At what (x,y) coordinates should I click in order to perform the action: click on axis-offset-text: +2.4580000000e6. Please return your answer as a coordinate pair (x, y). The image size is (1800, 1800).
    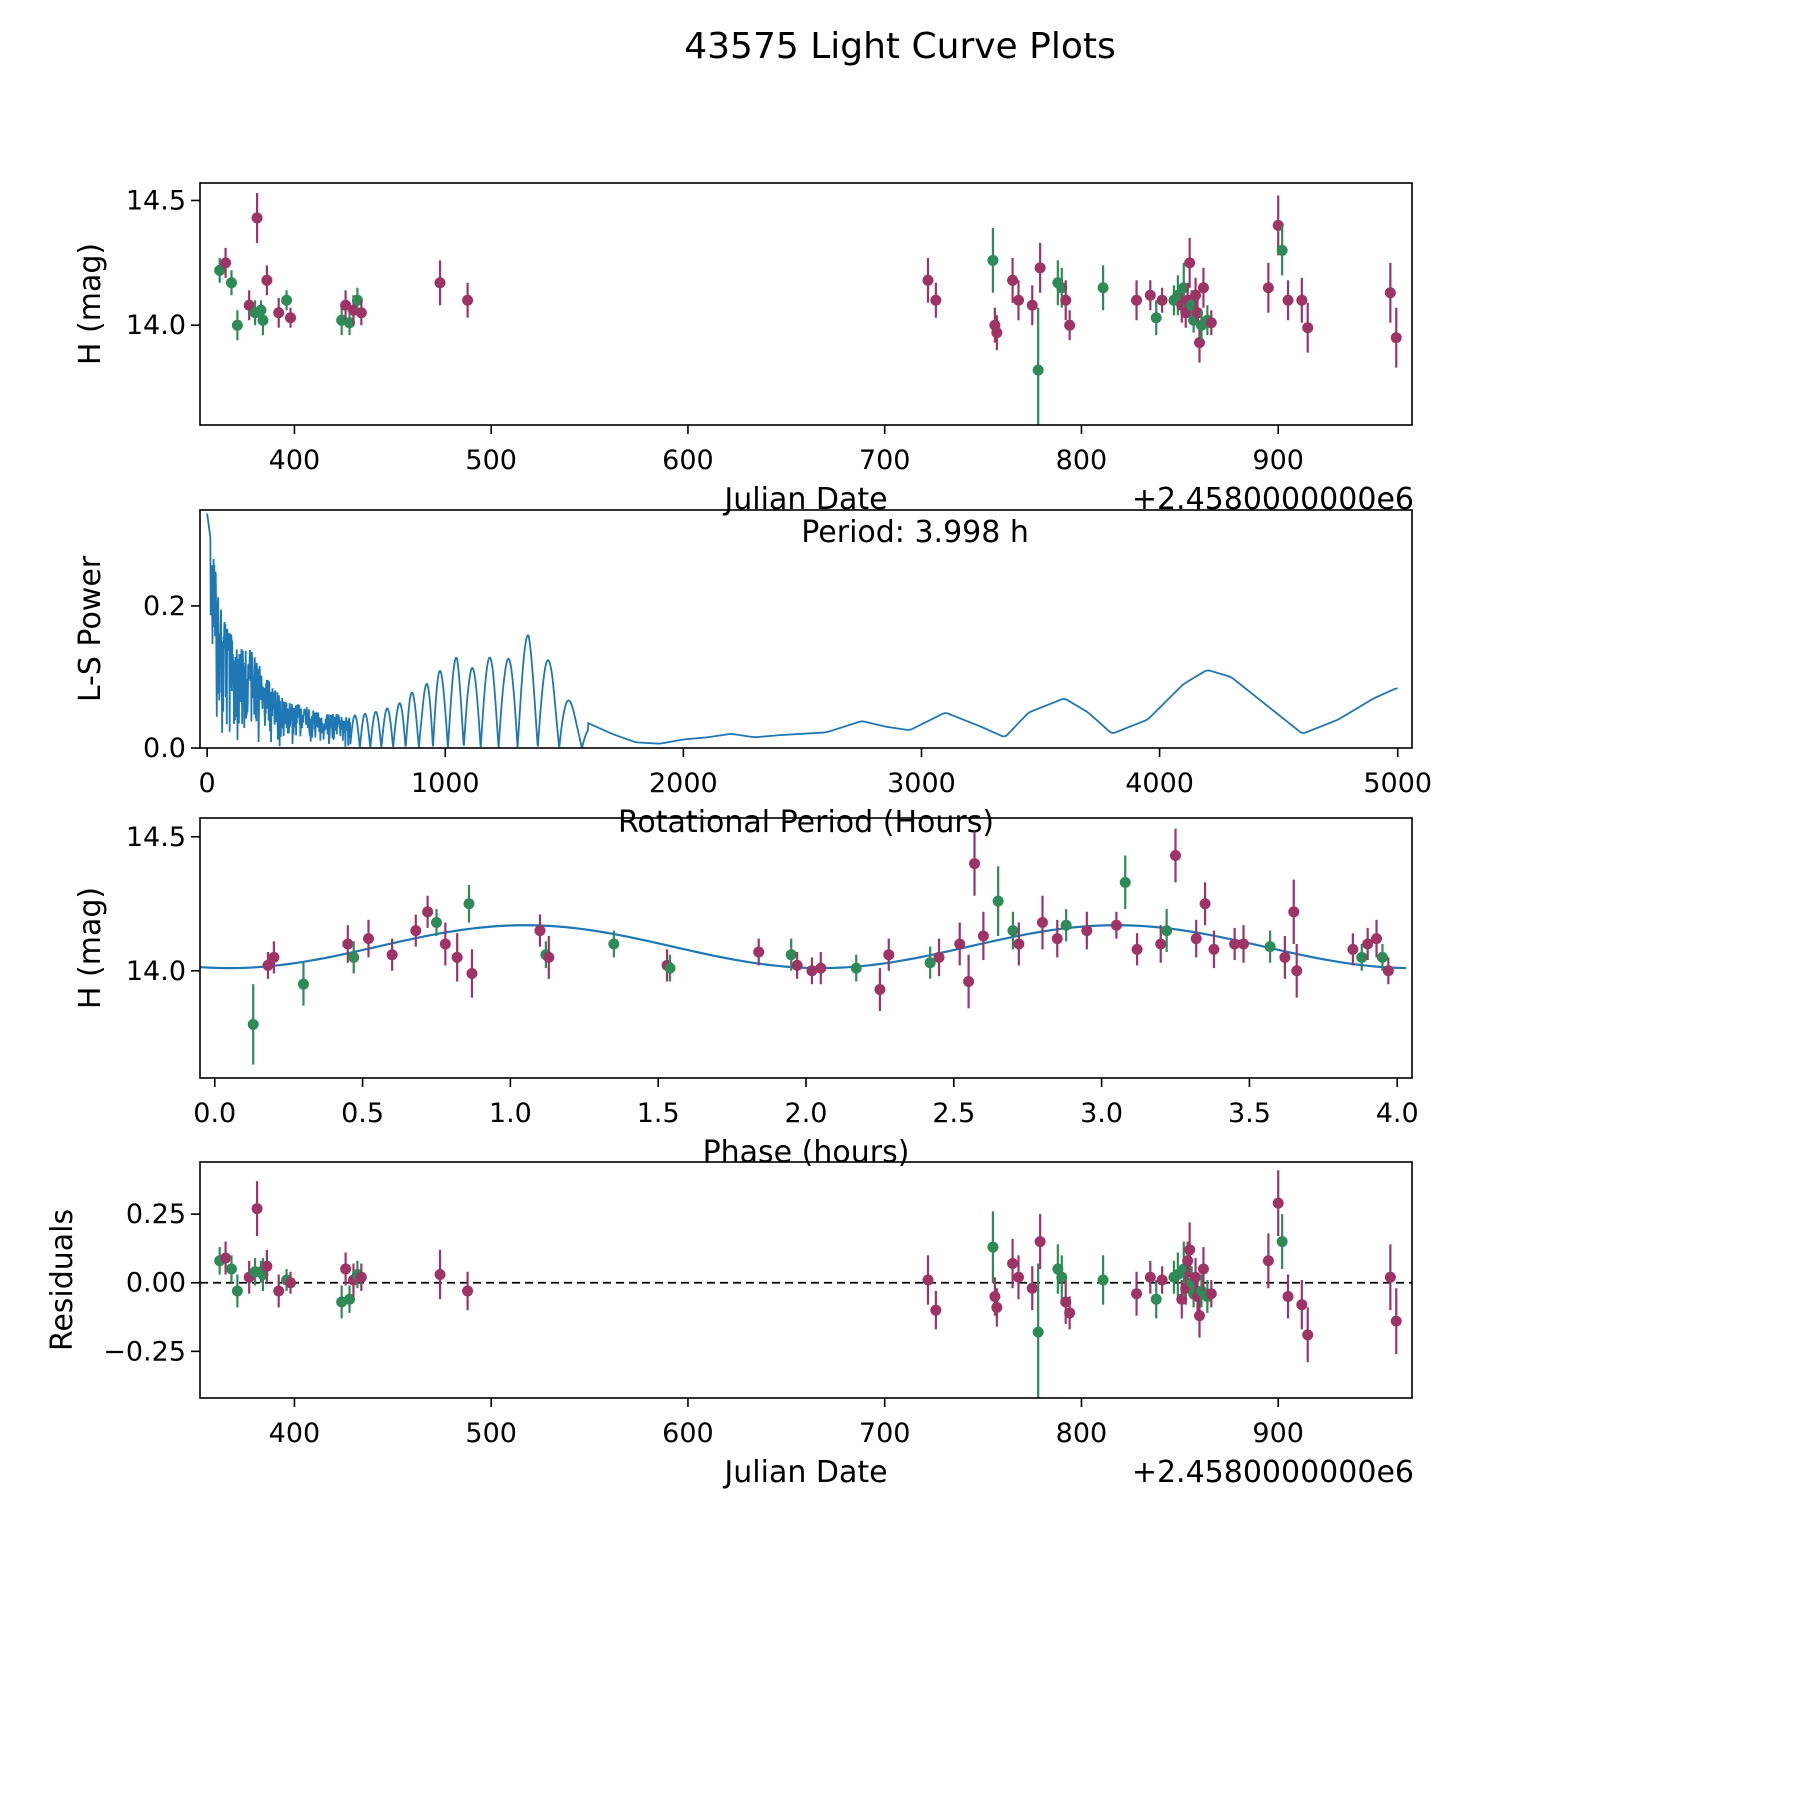
    Looking at the image, I should click on (1273, 499).